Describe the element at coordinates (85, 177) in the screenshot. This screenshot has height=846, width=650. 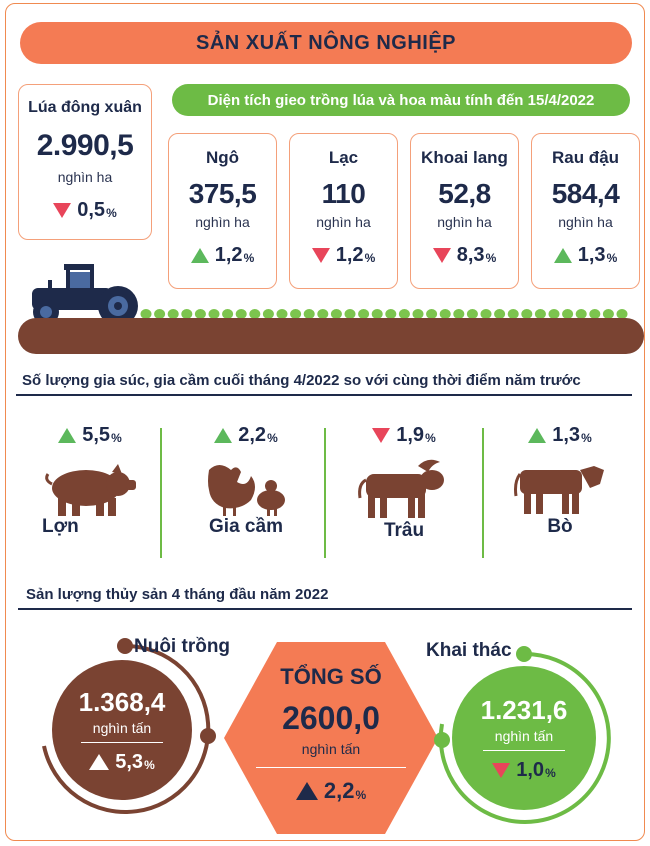
I see `rice-unit: nghìn ha` at that location.